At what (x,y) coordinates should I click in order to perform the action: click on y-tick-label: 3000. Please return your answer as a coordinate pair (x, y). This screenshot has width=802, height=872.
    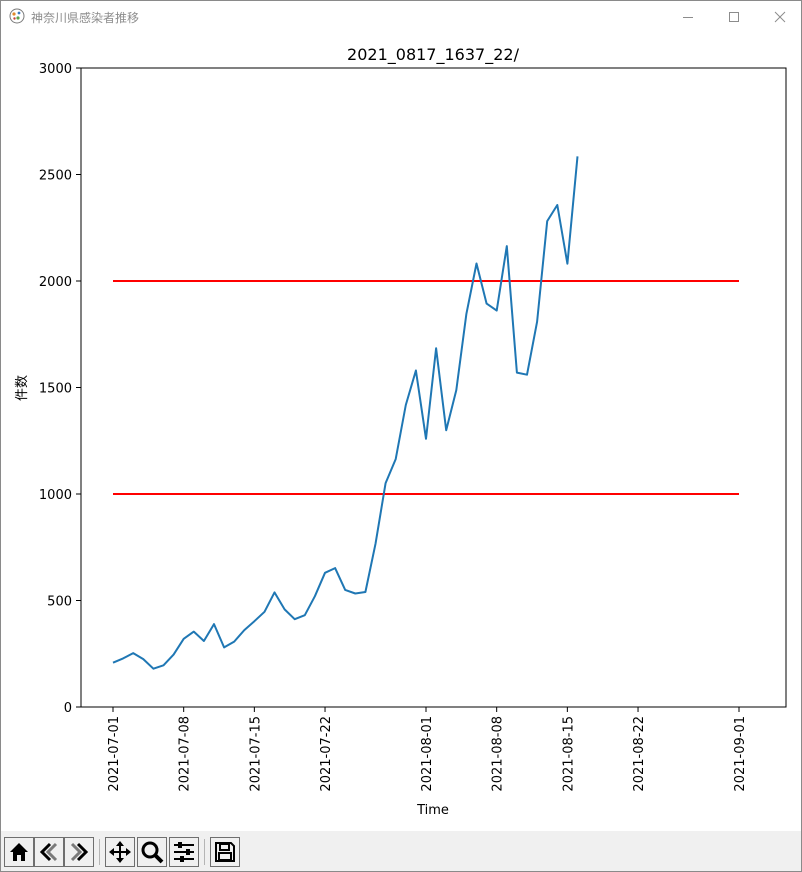
    Looking at the image, I should click on (55, 69).